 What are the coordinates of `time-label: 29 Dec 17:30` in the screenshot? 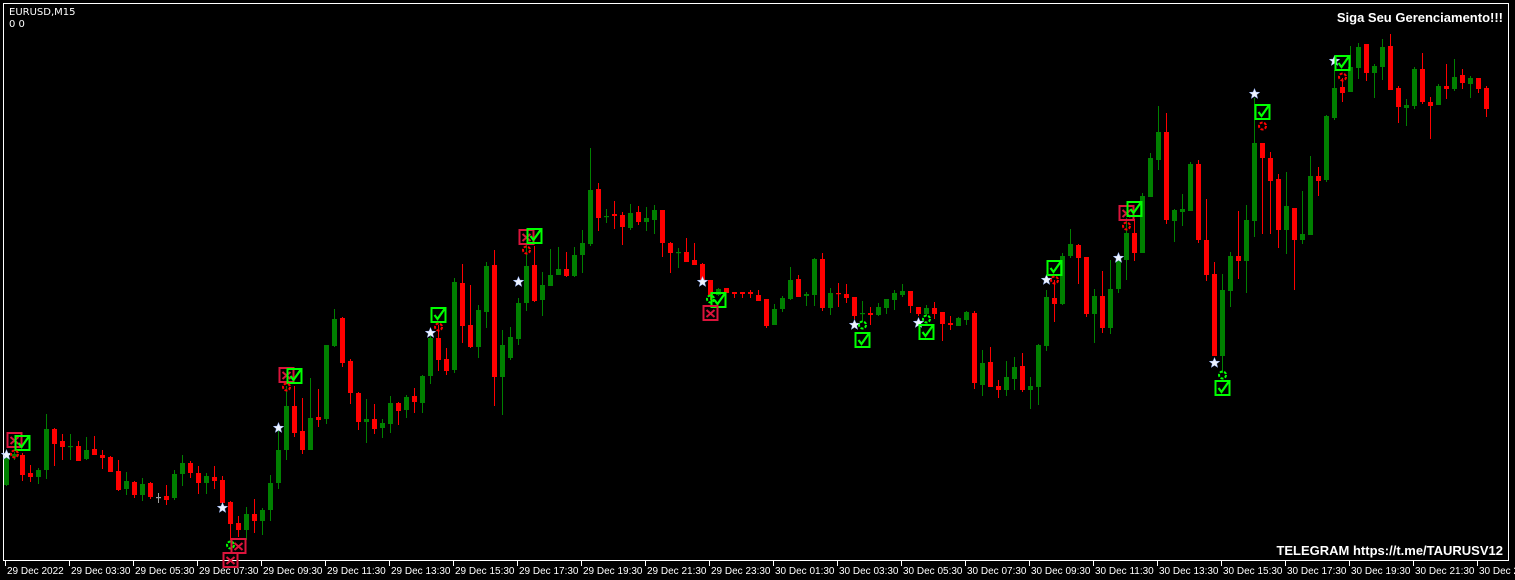 It's located at (549, 571).